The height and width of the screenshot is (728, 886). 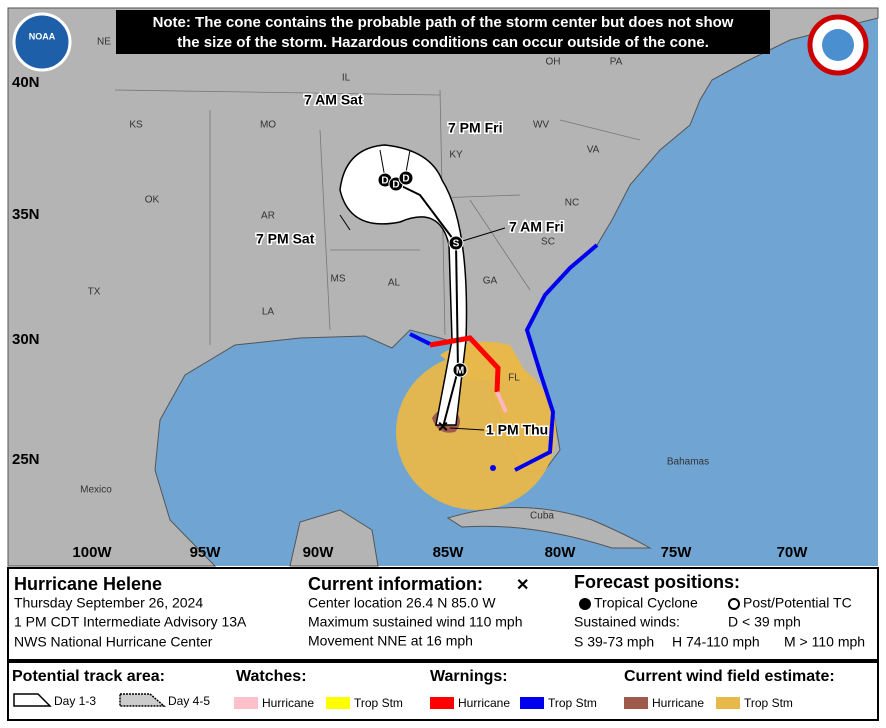 What do you see at coordinates (42, 36) in the screenshot?
I see `noaa-logo-text: NOAA` at bounding box center [42, 36].